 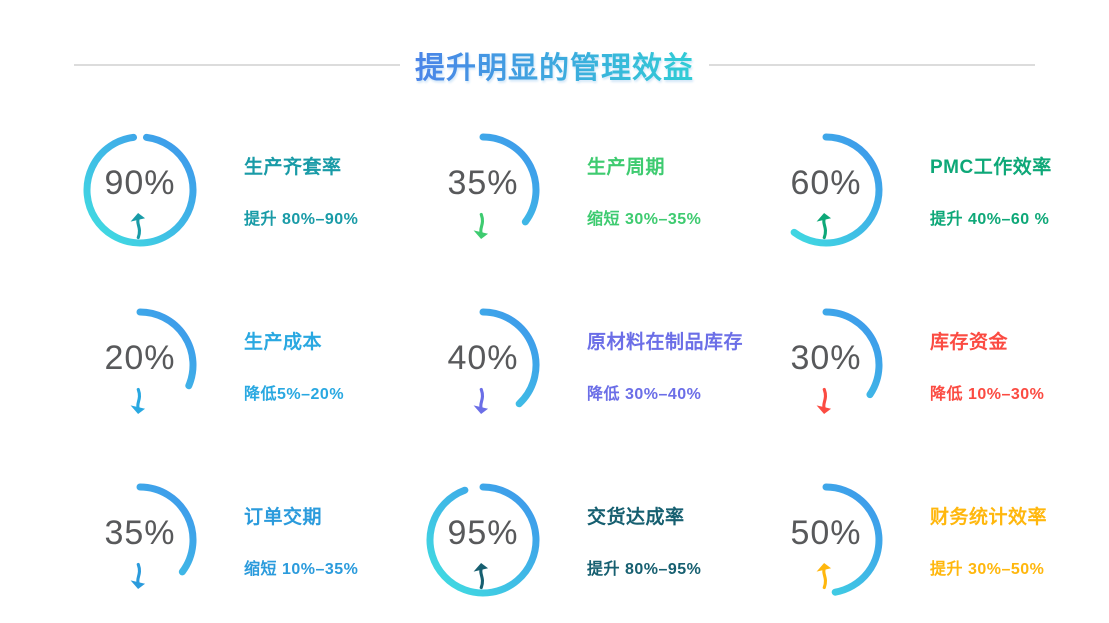 What do you see at coordinates (644, 190) in the screenshot?
I see `gauge-labels: 生产周期 缩短 30%–35%` at bounding box center [644, 190].